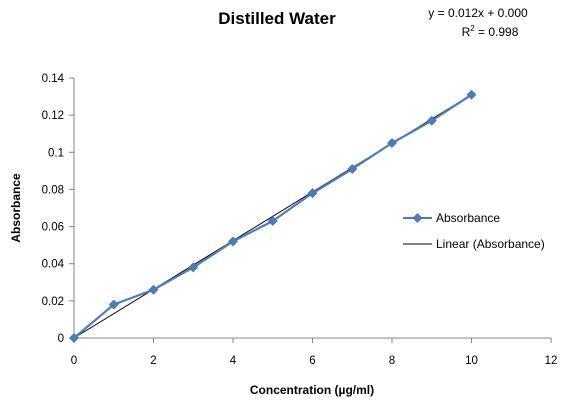 Image resolution: width=564 pixels, height=406 pixels. I want to click on x-tick-label: 8, so click(392, 361).